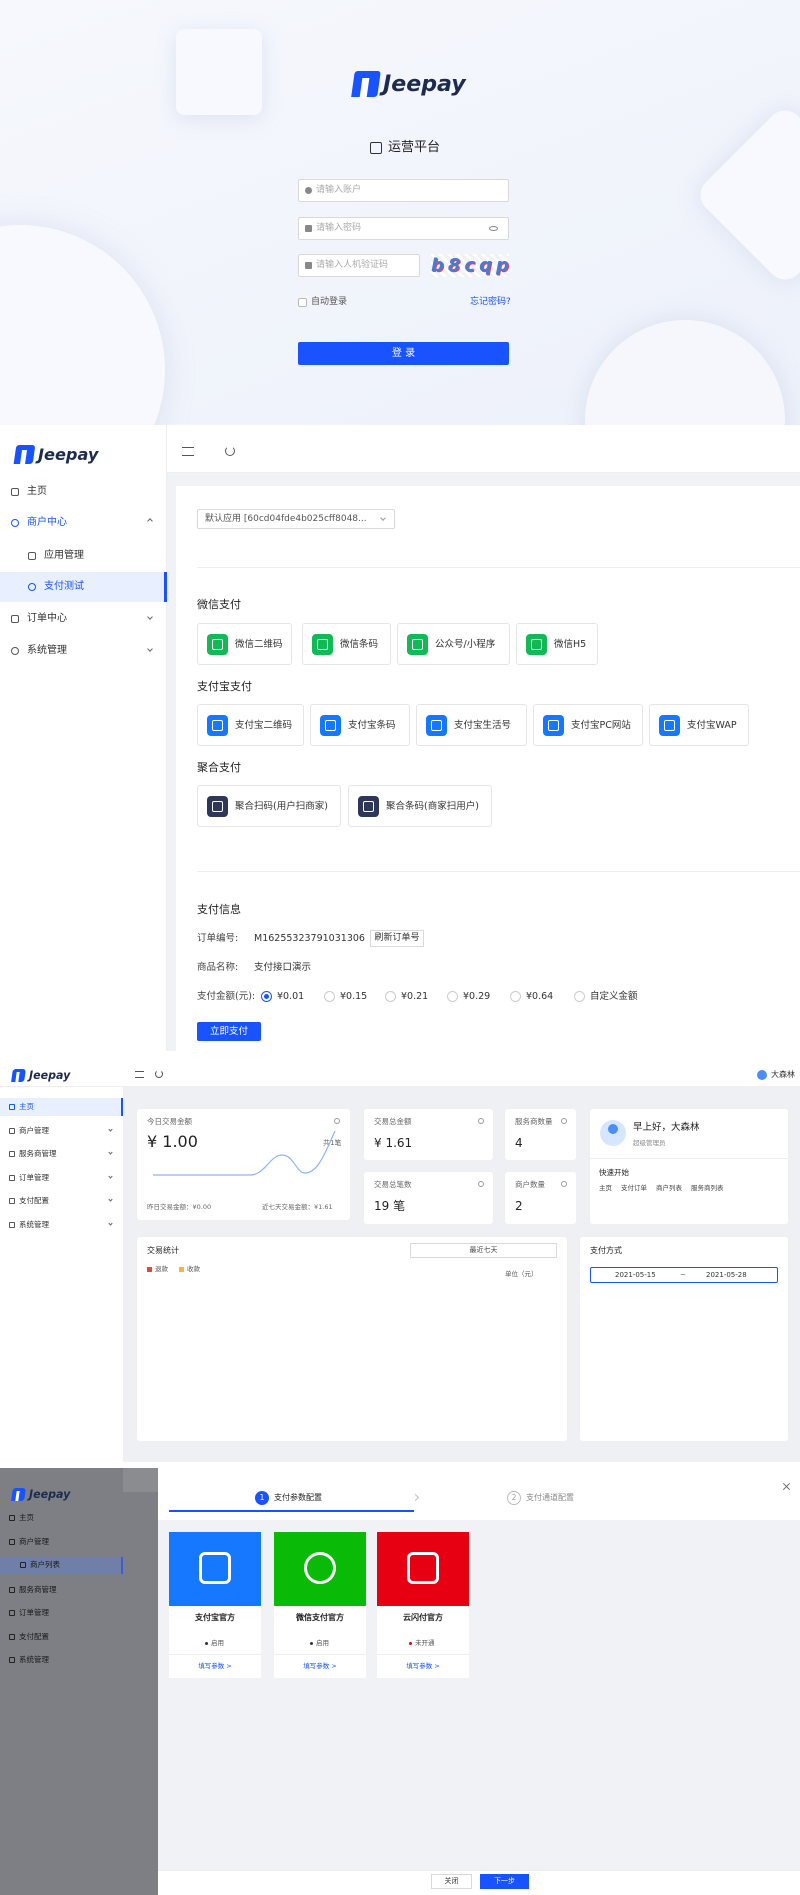 This screenshot has height=1895, width=800. What do you see at coordinates (472, 265) in the screenshot?
I see `captcha: b8cqp` at bounding box center [472, 265].